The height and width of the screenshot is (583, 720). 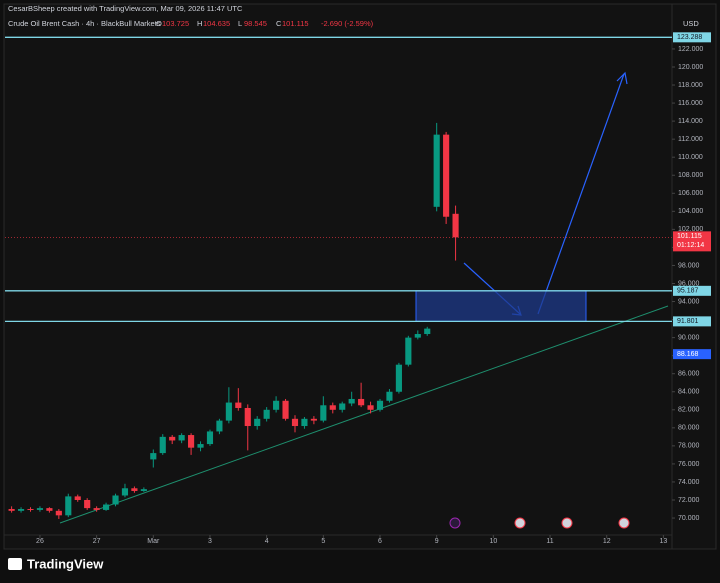 I want to click on x-tick-label: 4, so click(x=267, y=541).